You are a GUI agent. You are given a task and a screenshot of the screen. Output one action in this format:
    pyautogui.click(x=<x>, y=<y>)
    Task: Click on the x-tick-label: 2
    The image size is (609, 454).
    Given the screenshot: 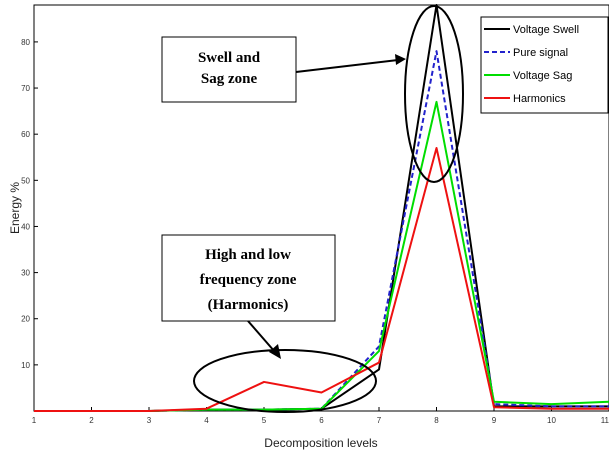 What is the action you would take?
    pyautogui.click(x=91, y=420)
    